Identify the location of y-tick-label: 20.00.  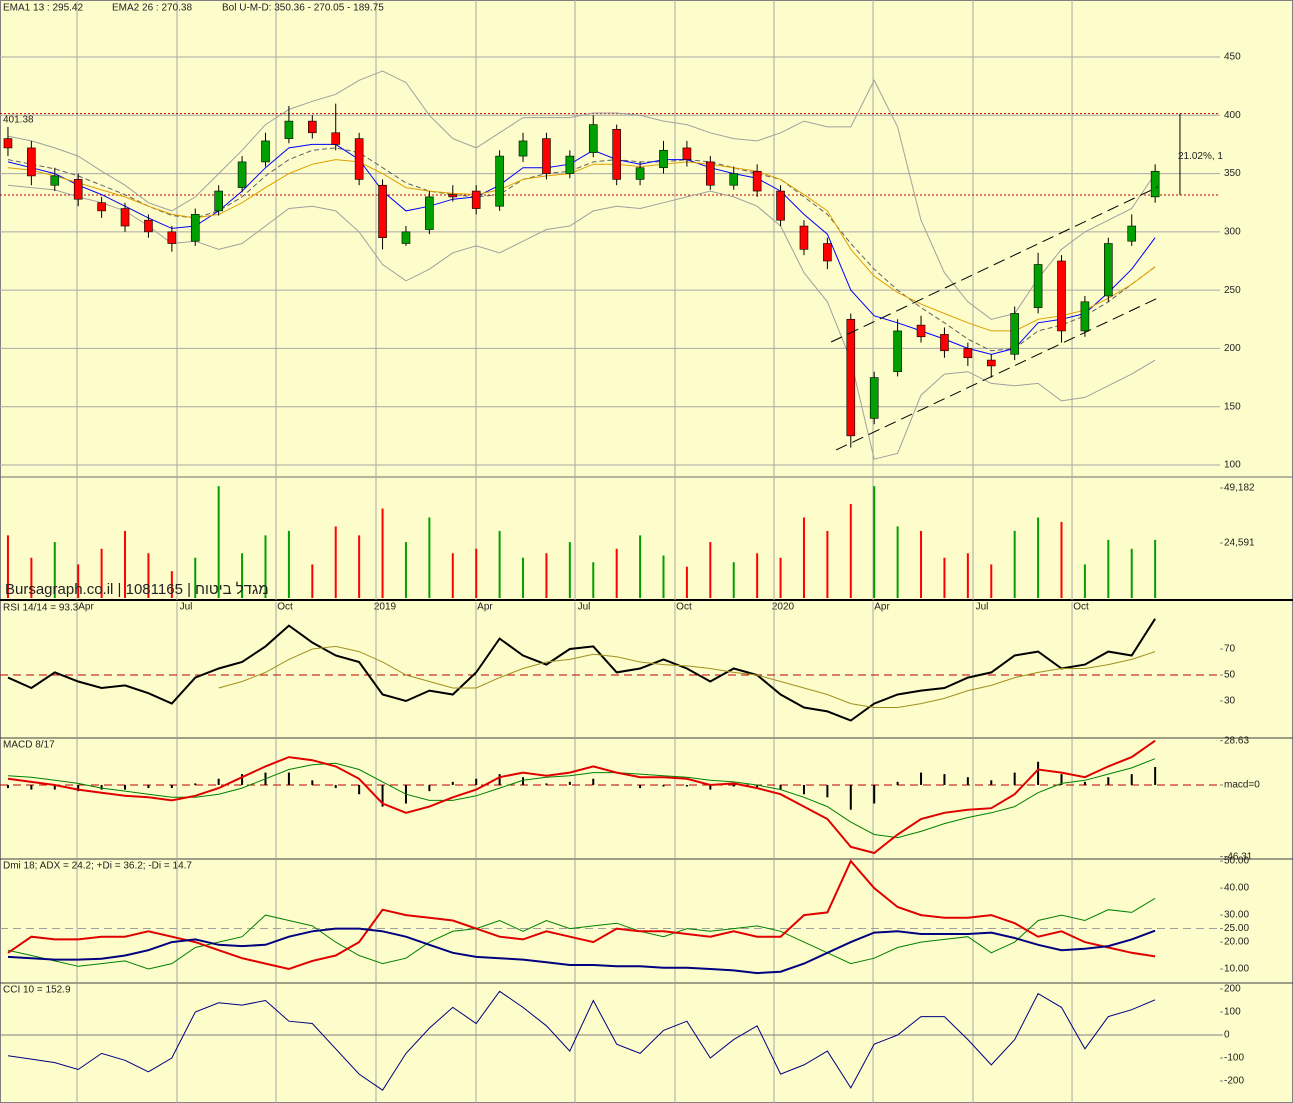
(1236, 942).